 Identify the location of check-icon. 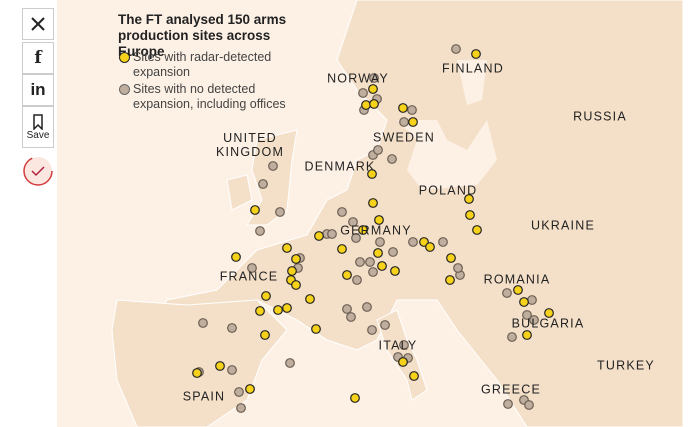
(38, 171).